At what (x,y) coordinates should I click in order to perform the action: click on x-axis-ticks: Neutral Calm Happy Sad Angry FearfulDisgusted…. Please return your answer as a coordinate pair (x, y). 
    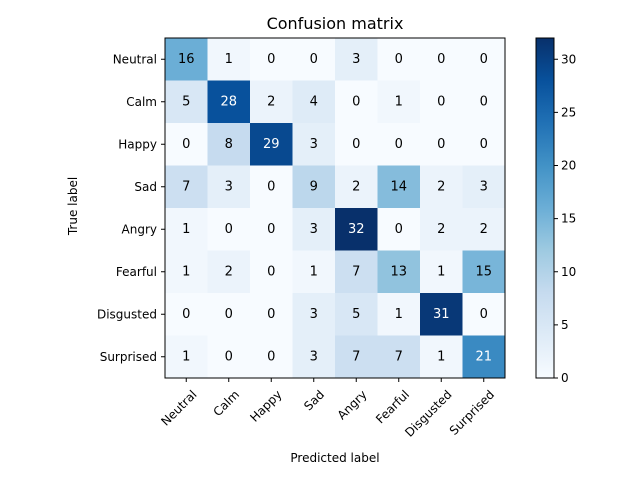
    Looking at the image, I should click on (327, 409).